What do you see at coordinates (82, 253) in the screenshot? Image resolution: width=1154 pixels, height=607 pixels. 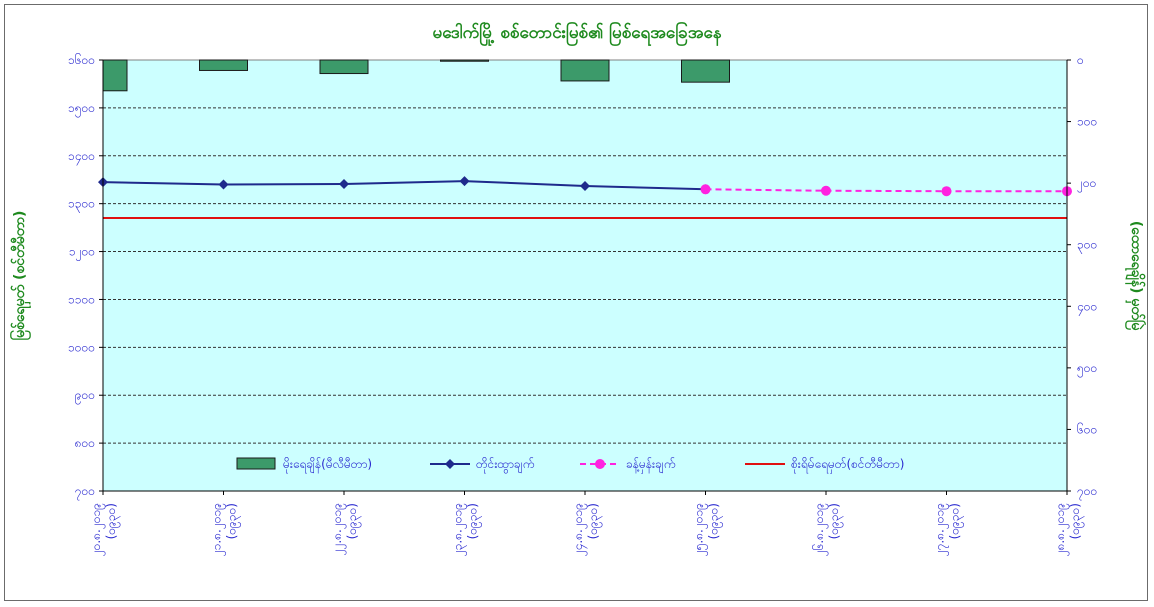 I see `y-tick-label: ၁၂၀၀` at bounding box center [82, 253].